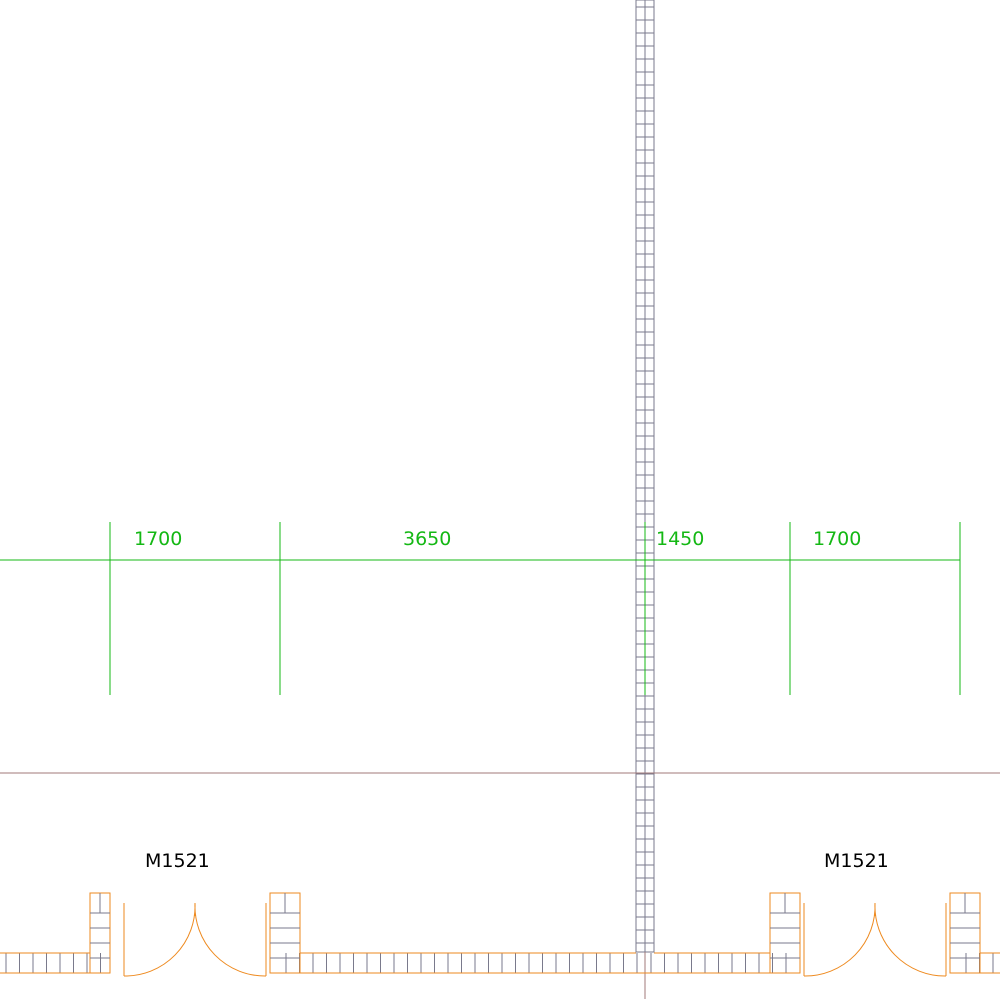  I want to click on door-jambs, so click(535, 933).